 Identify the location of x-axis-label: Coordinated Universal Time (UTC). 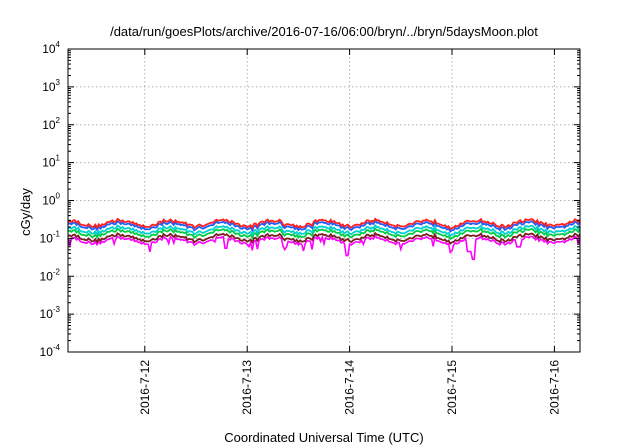
(323, 437).